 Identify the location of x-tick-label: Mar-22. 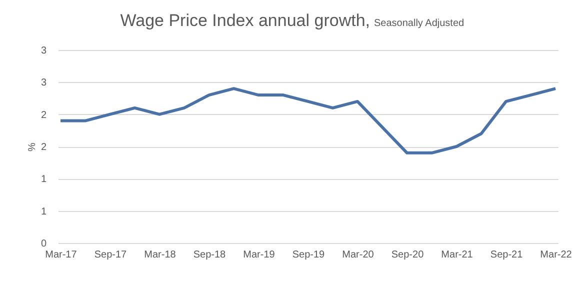
(556, 255).